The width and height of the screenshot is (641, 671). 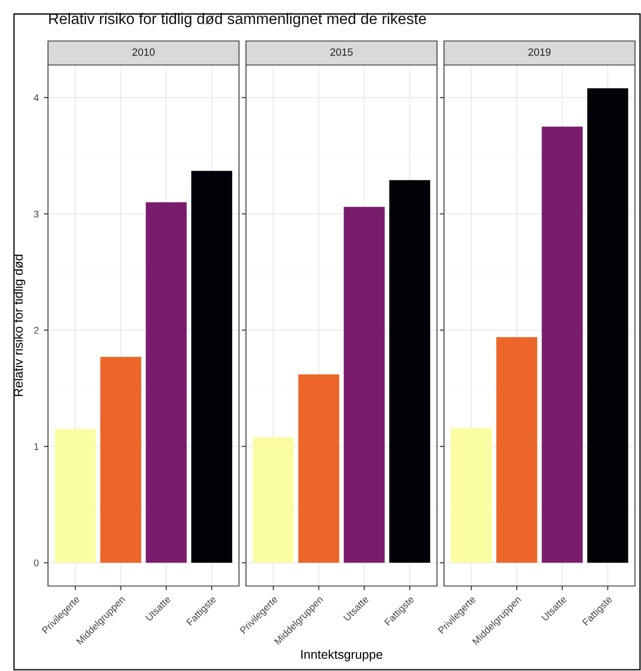 What do you see at coordinates (36, 562) in the screenshot?
I see `y-tick-label: 0` at bounding box center [36, 562].